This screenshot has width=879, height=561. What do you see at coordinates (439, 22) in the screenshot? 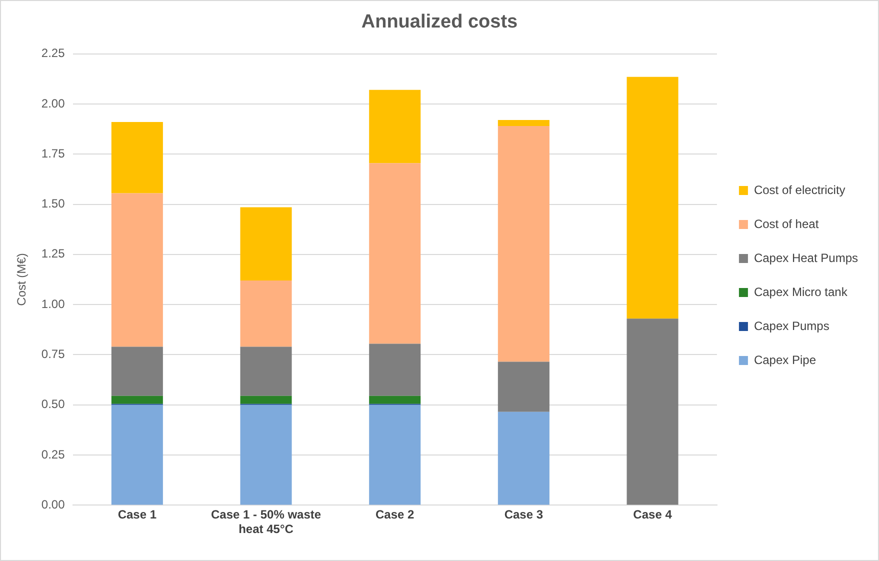
I see `chart-title: Annualized costs` at bounding box center [439, 22].